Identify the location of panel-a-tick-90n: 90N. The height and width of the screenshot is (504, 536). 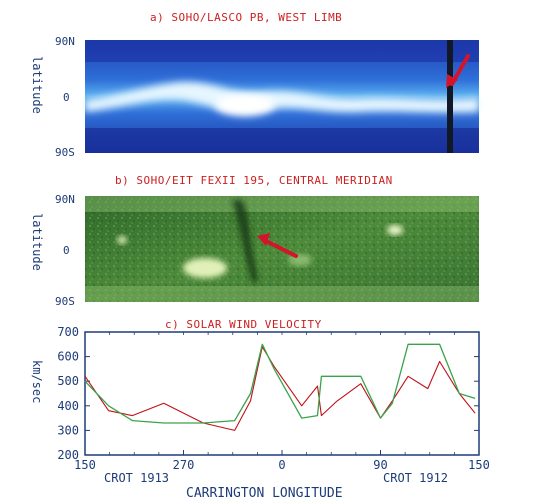
(65, 41).